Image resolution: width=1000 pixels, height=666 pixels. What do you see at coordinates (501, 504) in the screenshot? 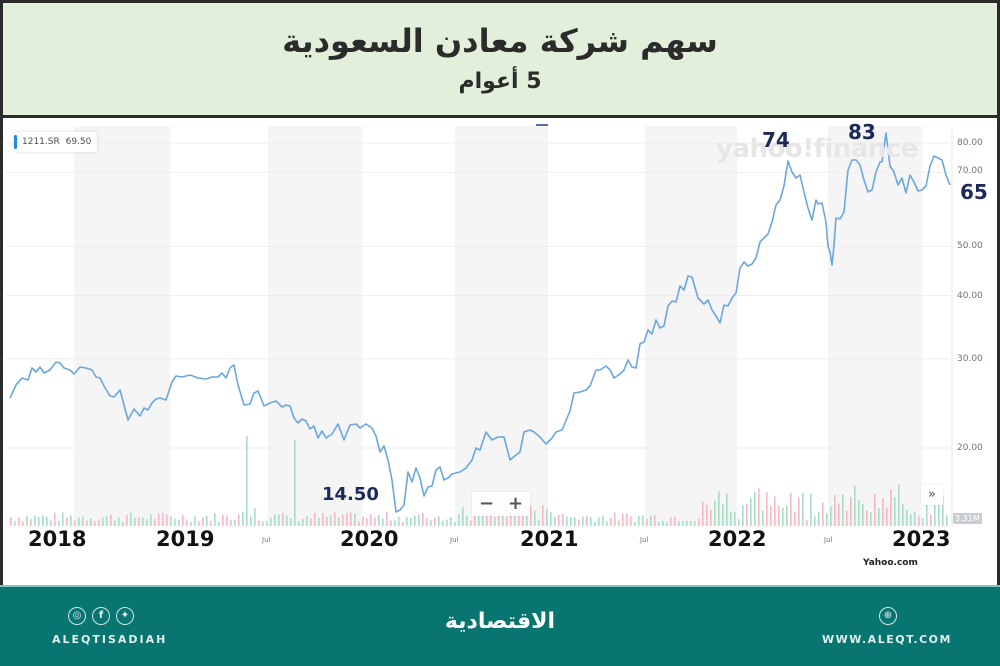
I see `zoom-controls: − +` at bounding box center [501, 504].